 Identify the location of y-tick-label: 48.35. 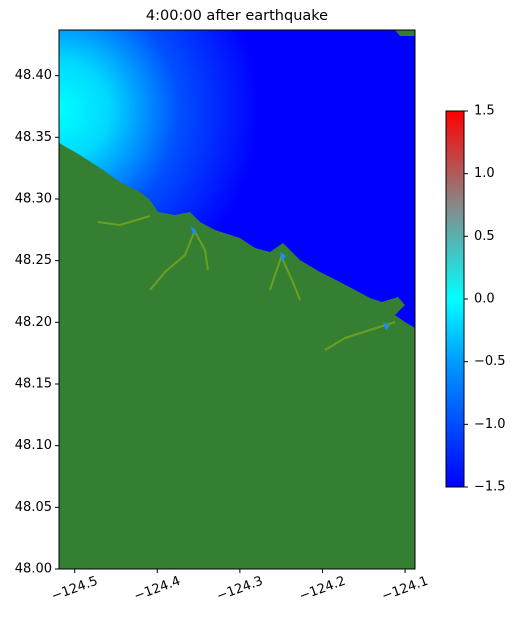
(33, 137).